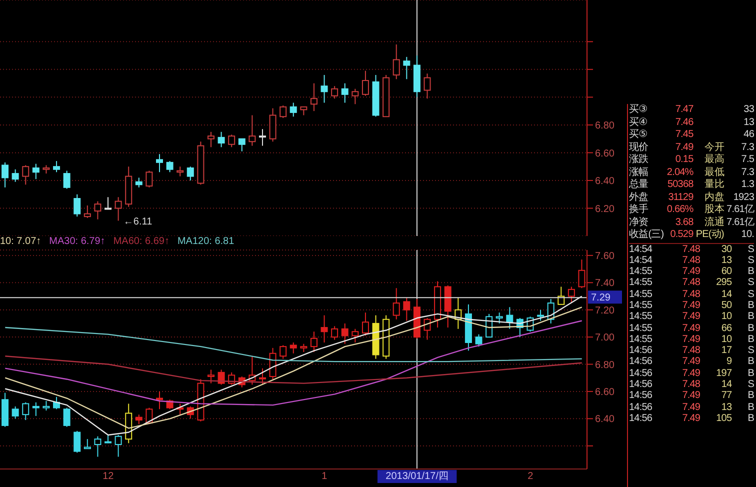 This screenshot has width=756, height=487. Describe the element at coordinates (691, 282) in the screenshot. I see `text: 14:55 7.48 295 S` at that location.